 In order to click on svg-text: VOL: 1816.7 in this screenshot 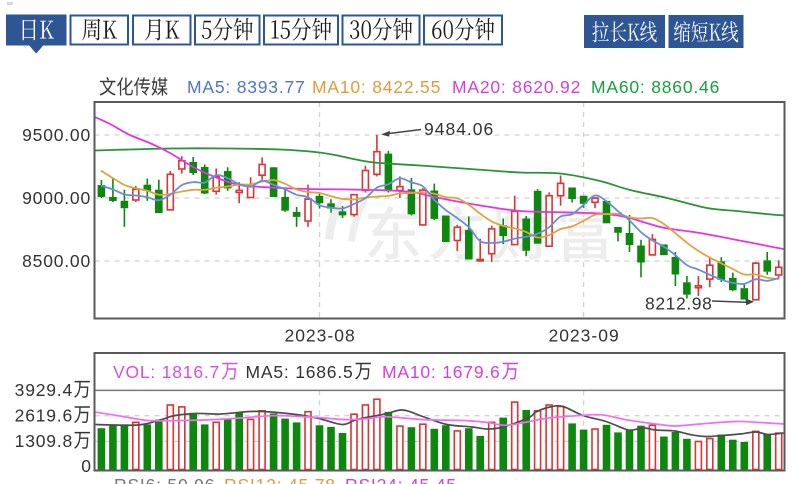, I will do `click(166, 372)`.